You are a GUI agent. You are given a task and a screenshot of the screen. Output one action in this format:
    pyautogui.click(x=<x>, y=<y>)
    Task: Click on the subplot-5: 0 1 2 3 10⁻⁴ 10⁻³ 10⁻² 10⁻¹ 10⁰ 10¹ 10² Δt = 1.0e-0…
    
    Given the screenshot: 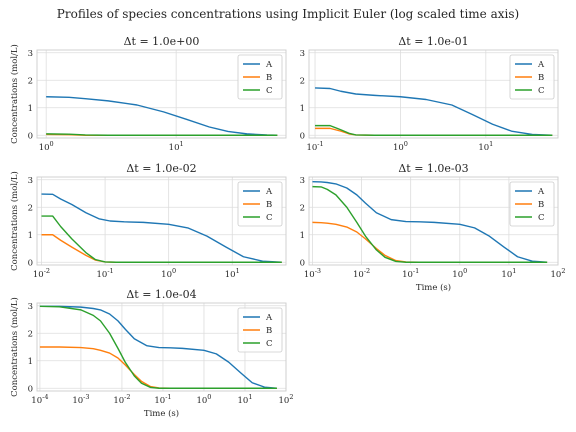 What is the action you would take?
    pyautogui.click(x=151, y=353)
    